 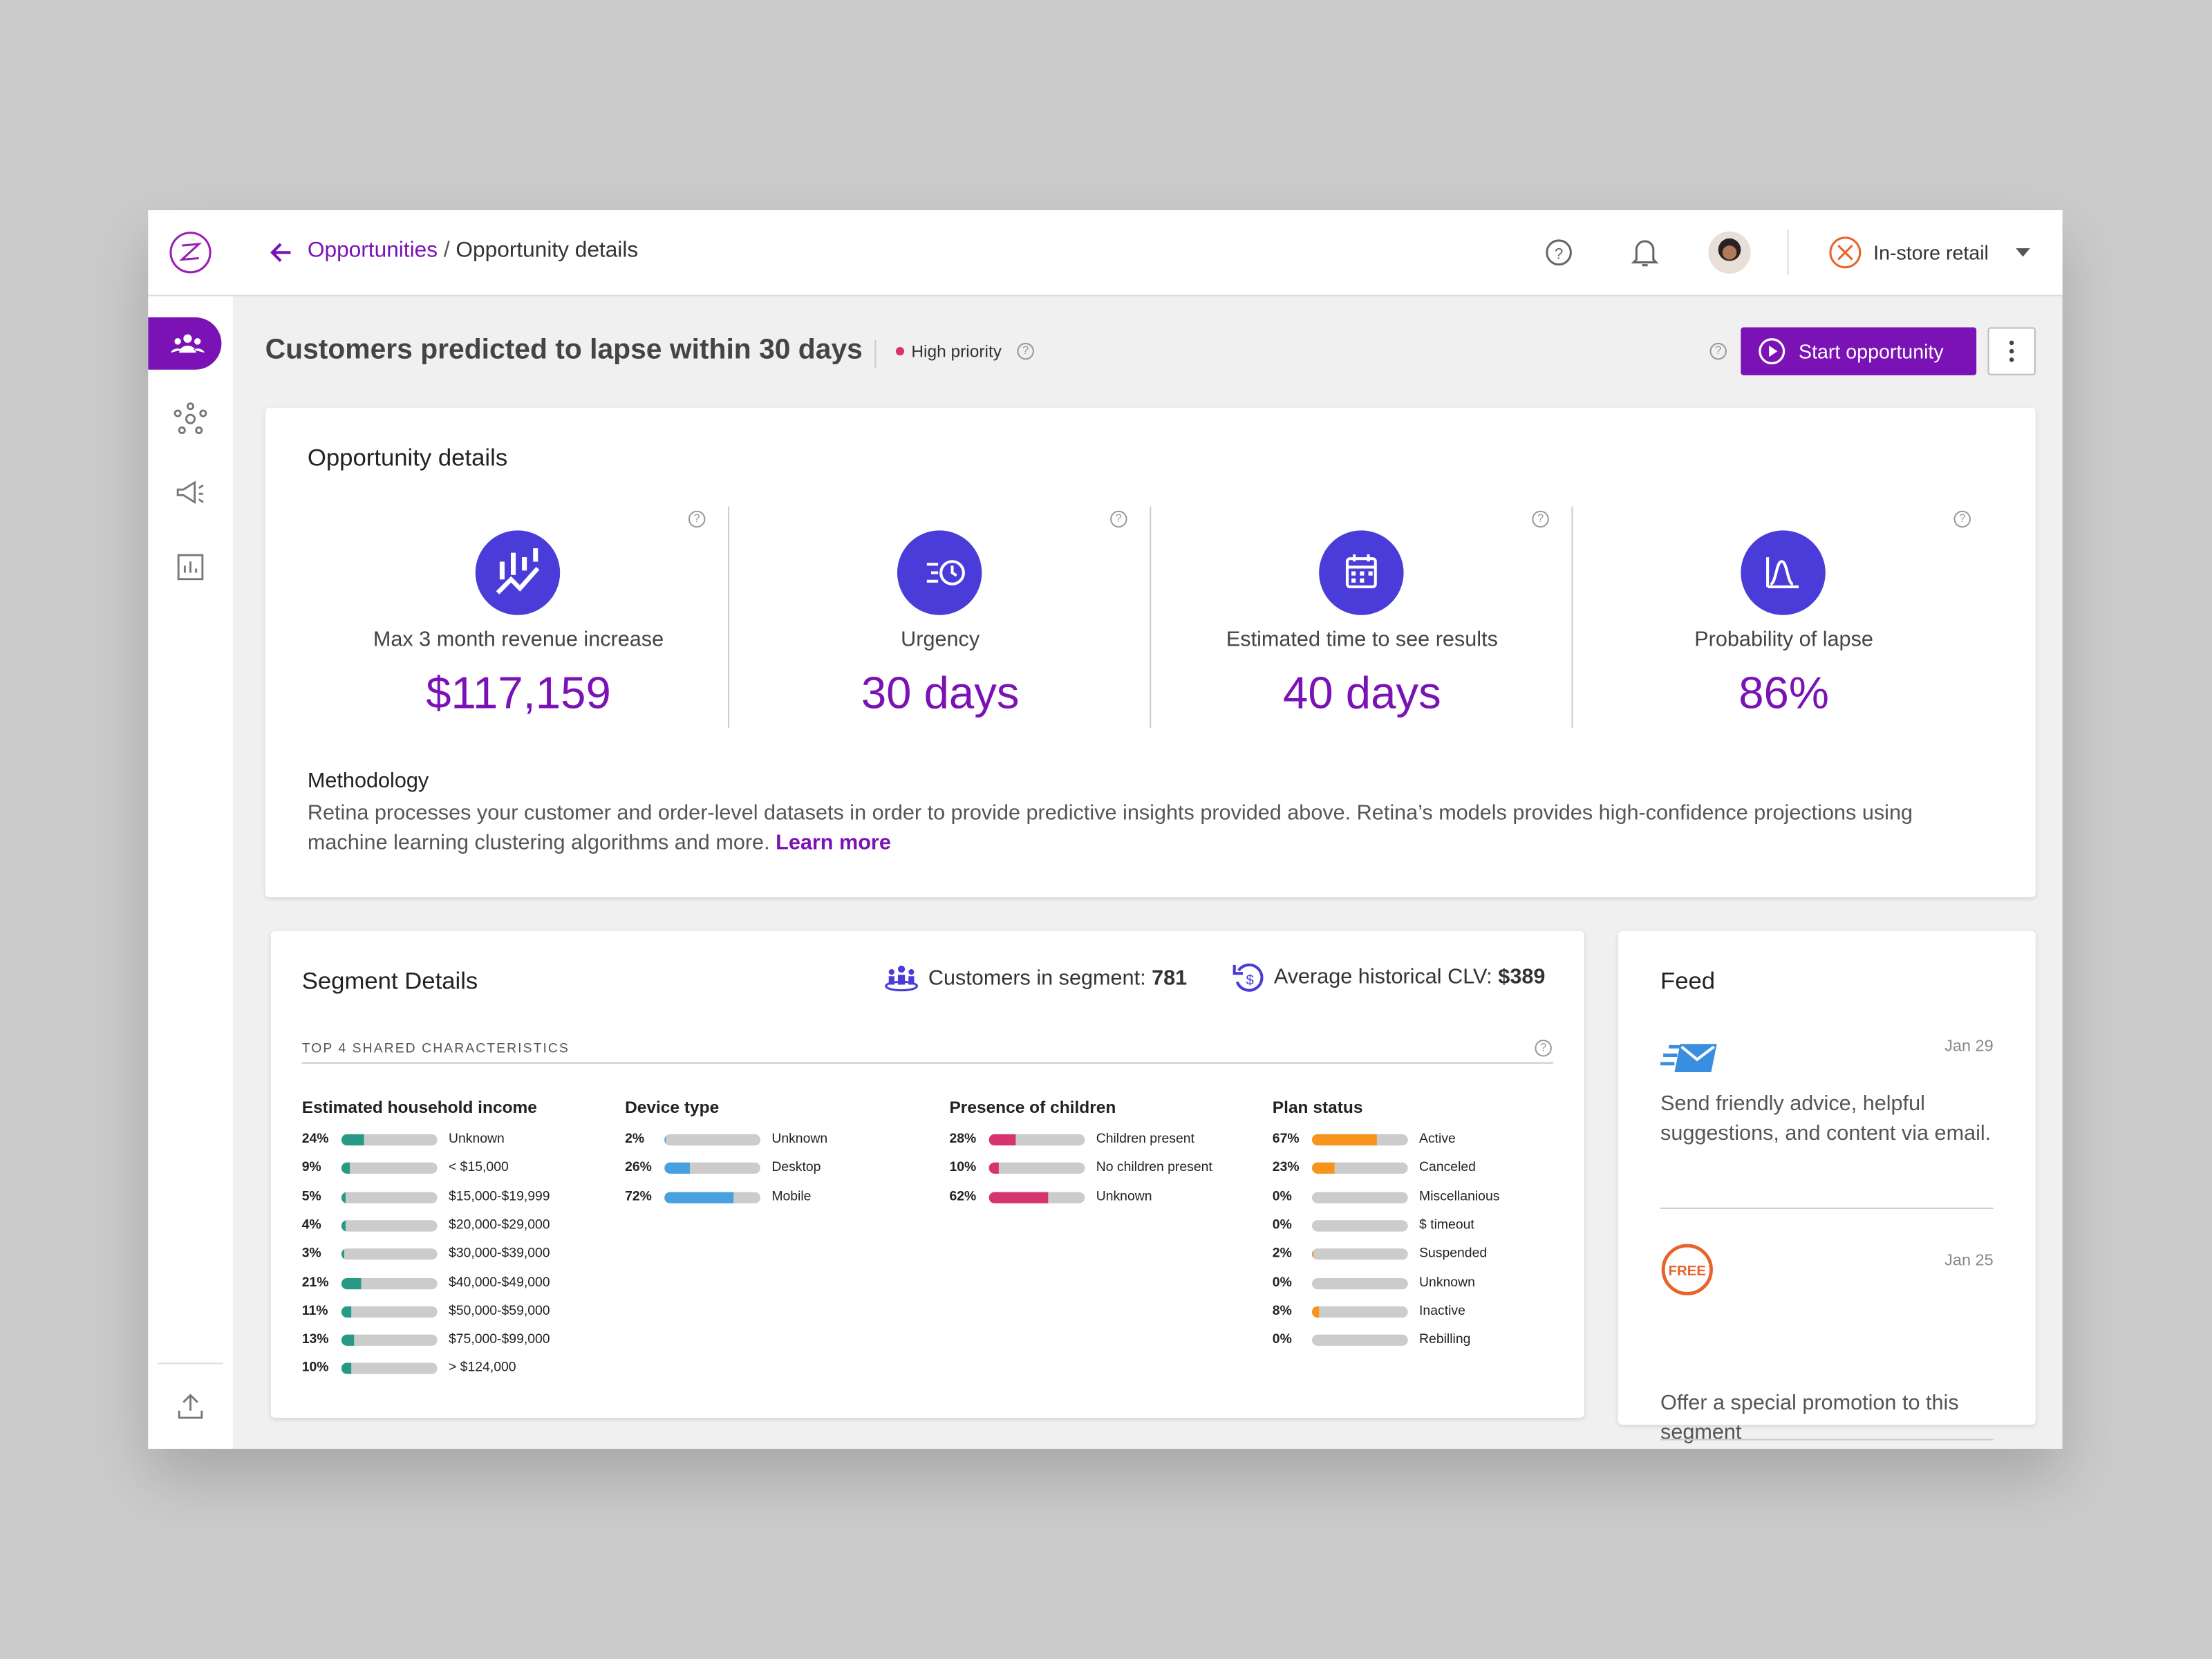 I want to click on feed-divider, so click(x=1827, y=1440).